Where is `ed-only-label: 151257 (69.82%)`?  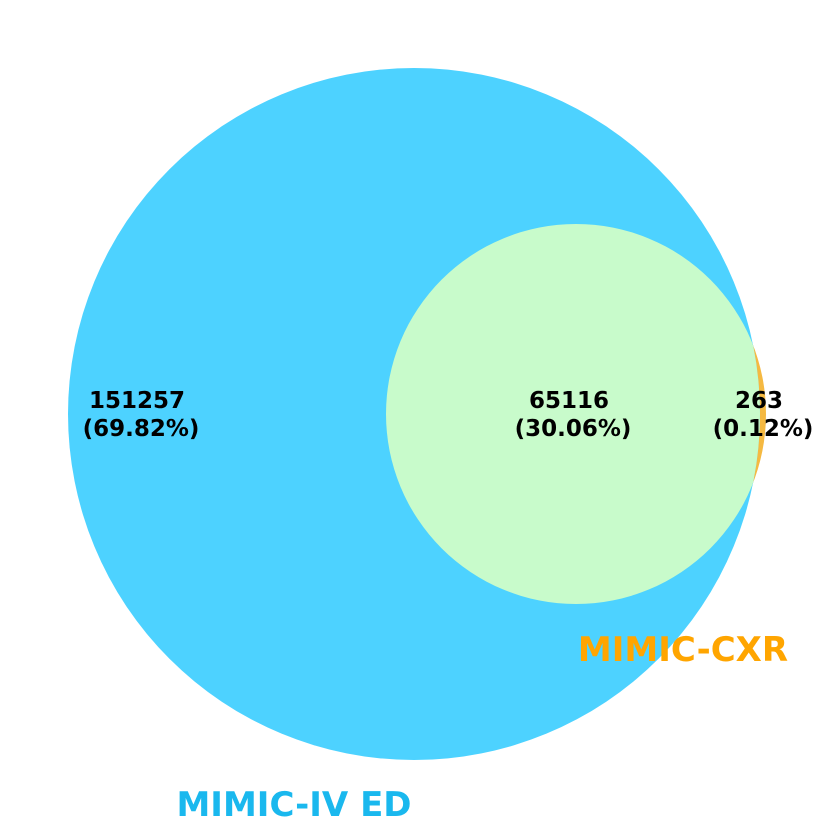
ed-only-label: 151257 (69.82%) is located at coordinates (141, 415).